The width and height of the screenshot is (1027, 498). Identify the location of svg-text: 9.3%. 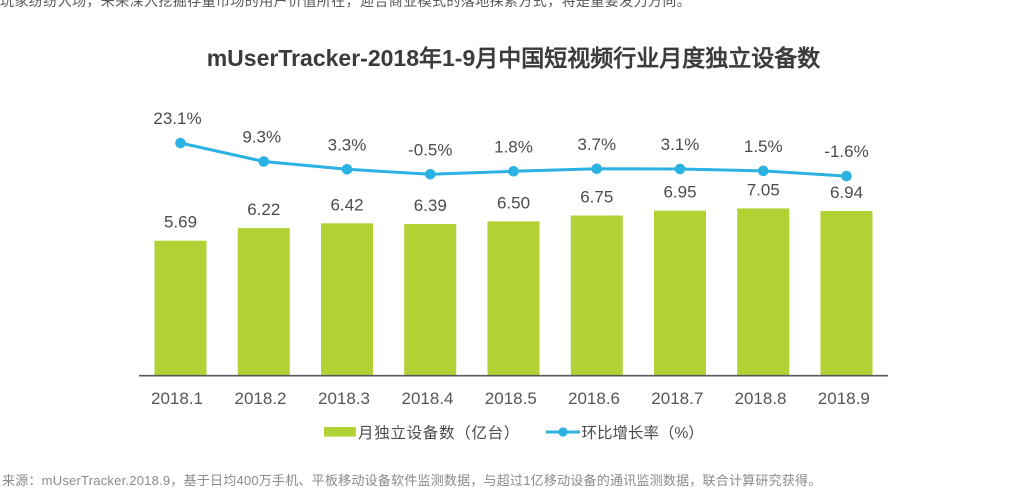
(261, 137).